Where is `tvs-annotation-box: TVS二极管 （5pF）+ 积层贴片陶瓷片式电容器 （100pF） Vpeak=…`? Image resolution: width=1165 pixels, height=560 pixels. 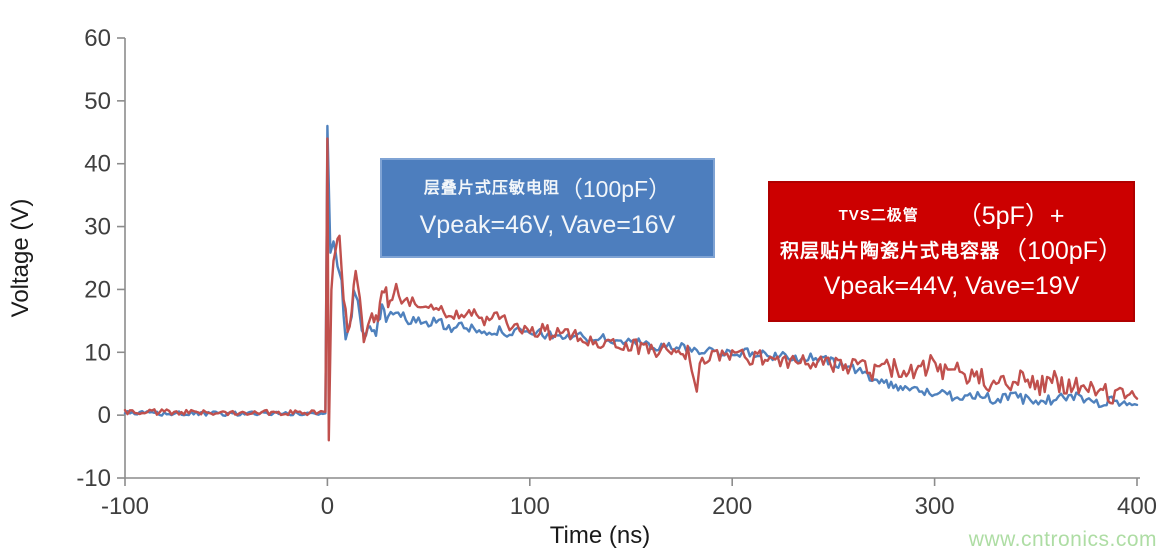
tvs-annotation-box: TVS二极管 （5pF）+ 积层贴片陶瓷片式电容器 （100pF） Vpeak=… is located at coordinates (951, 251).